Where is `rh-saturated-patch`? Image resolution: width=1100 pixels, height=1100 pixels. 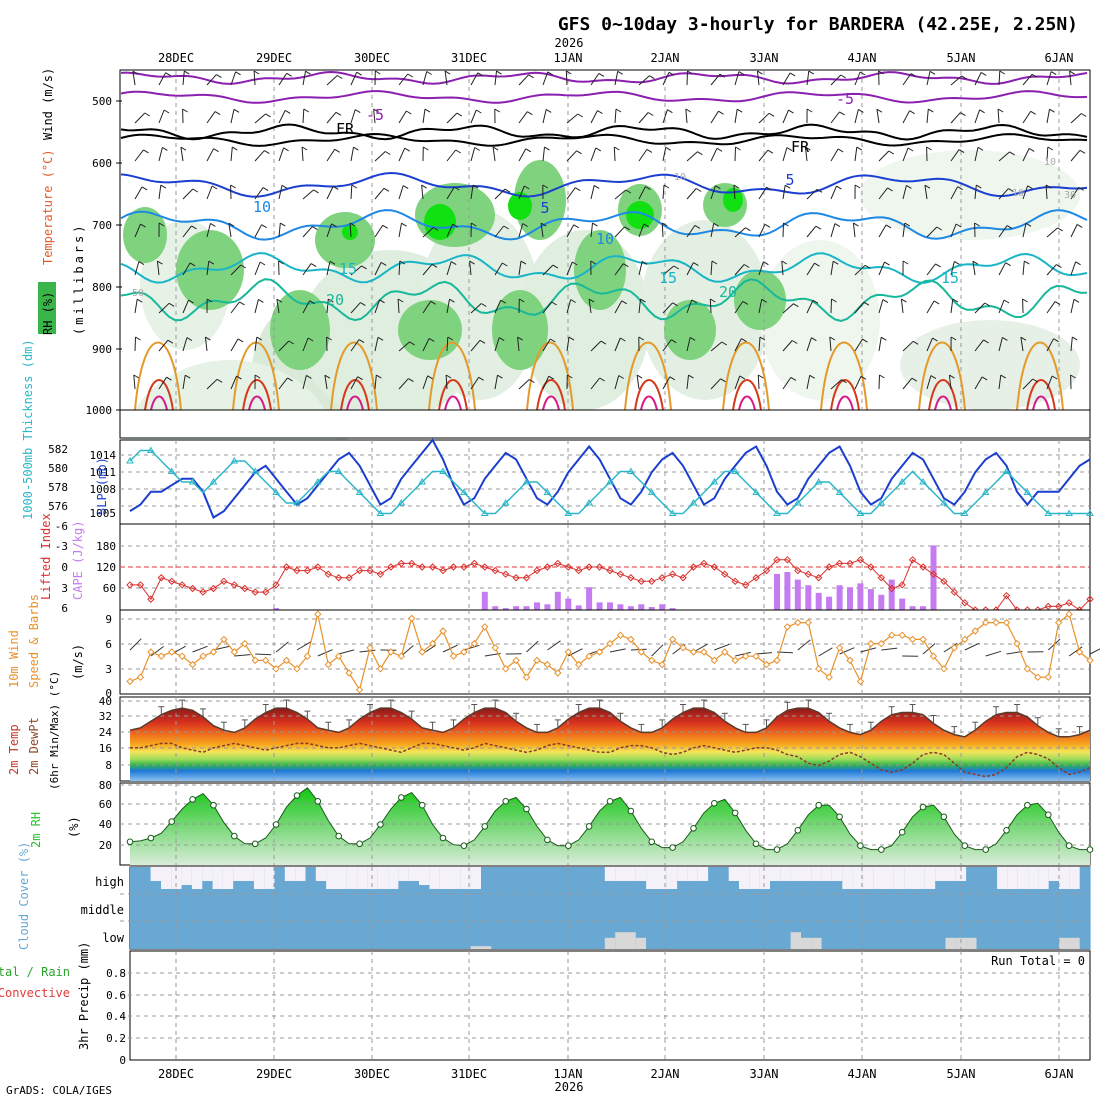 rh-saturated-patch is located at coordinates (350, 232).